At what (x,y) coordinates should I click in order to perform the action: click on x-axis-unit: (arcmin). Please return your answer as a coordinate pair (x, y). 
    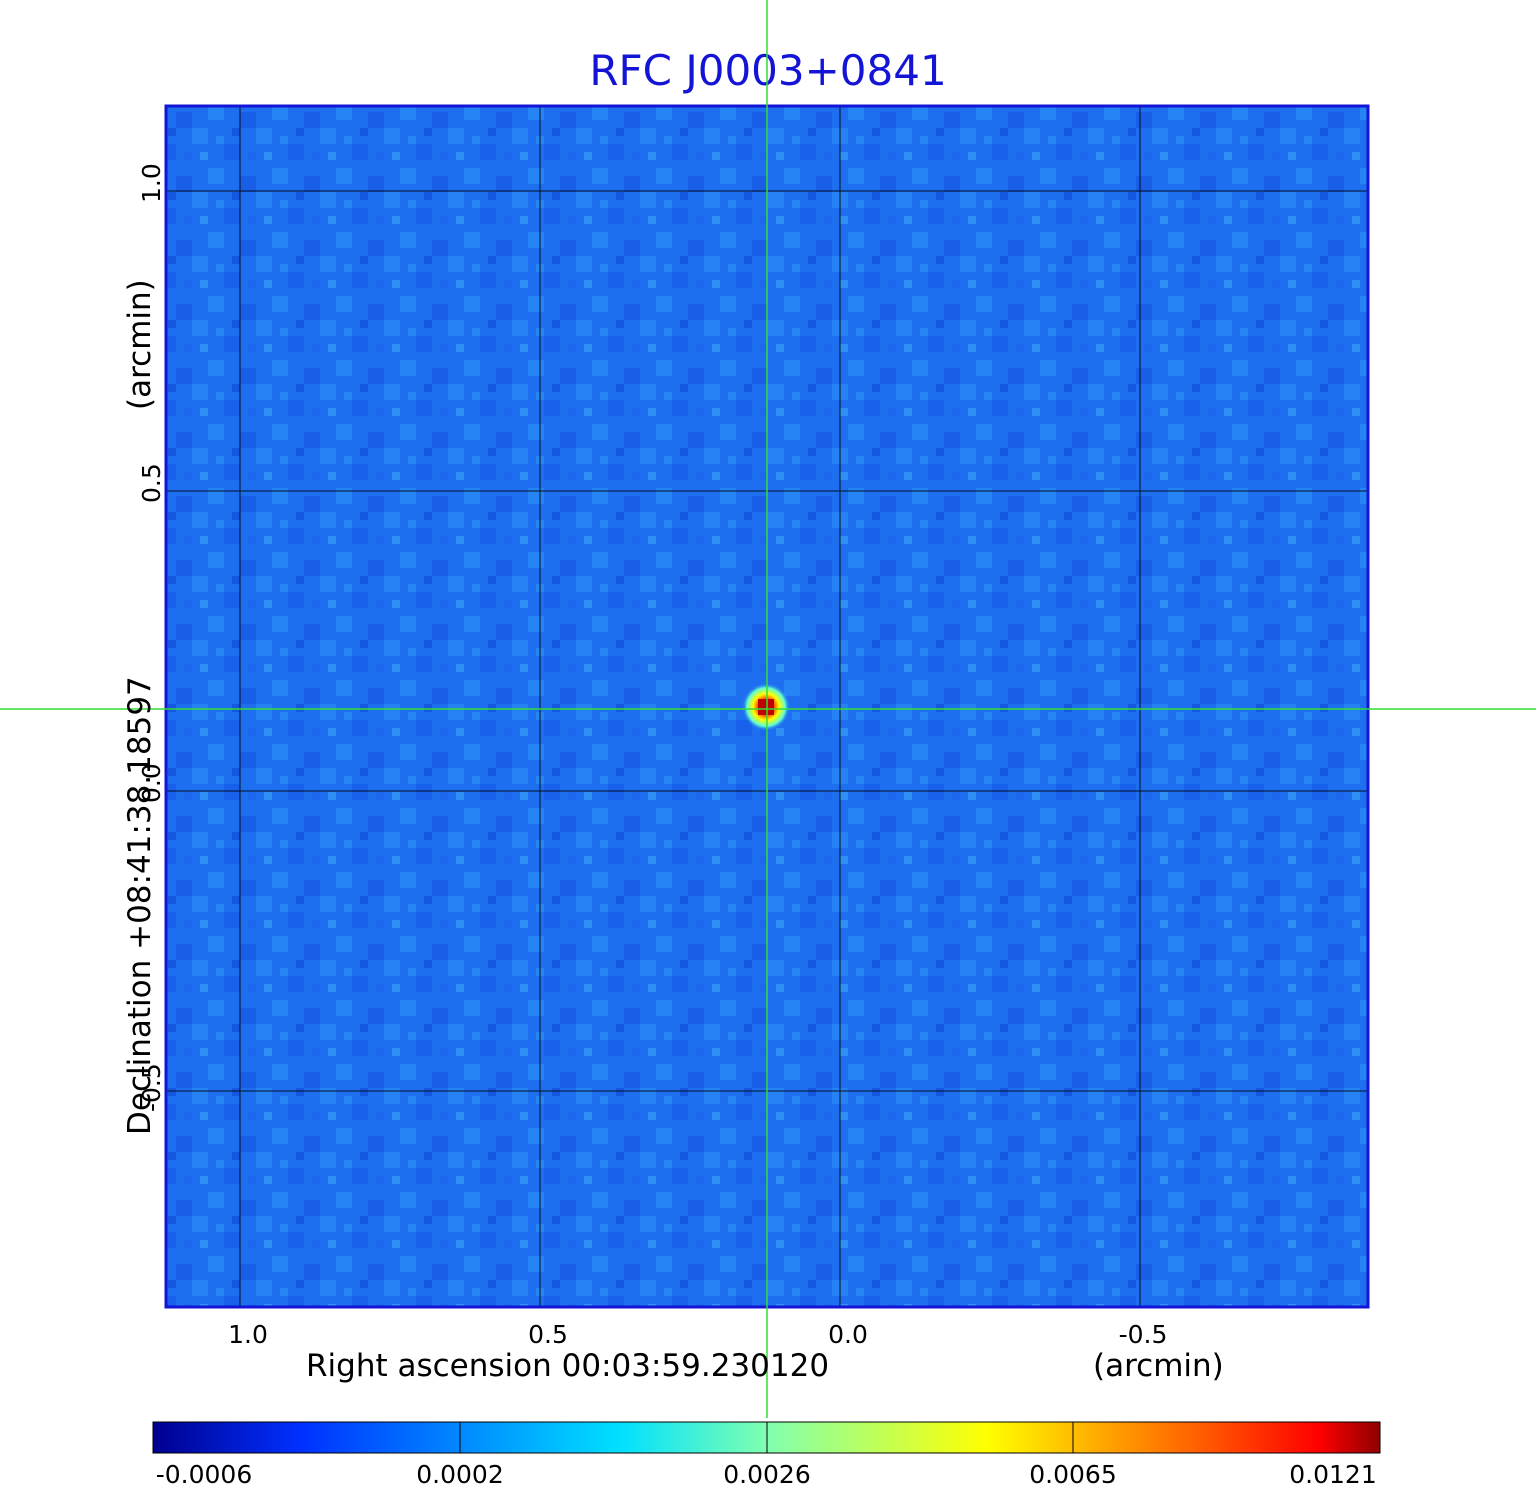
    Looking at the image, I should click on (1158, 1366).